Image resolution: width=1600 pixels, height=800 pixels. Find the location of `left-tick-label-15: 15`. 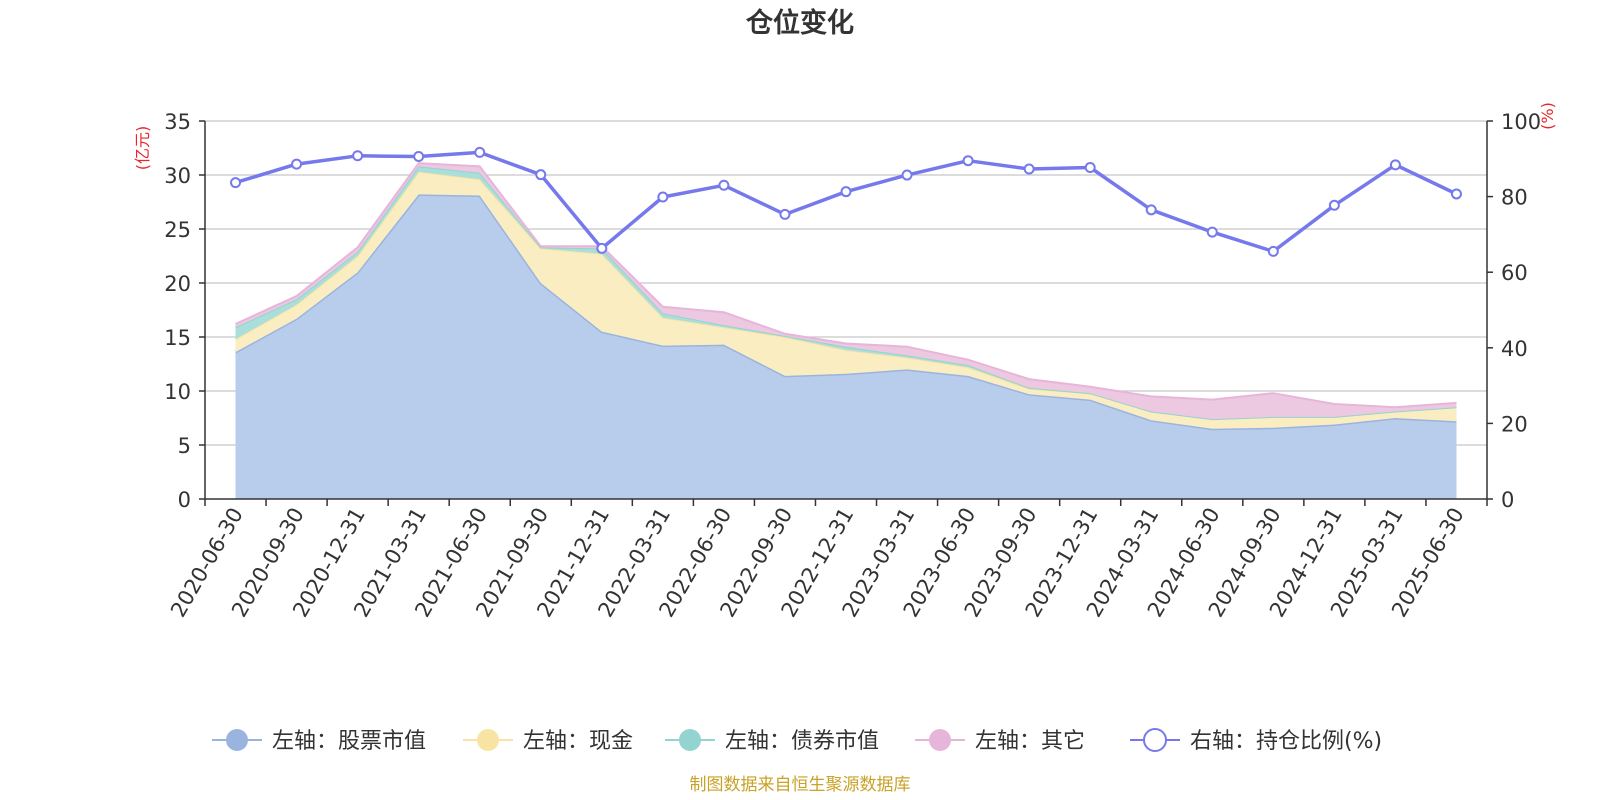

left-tick-label-15: 15 is located at coordinates (177, 338).